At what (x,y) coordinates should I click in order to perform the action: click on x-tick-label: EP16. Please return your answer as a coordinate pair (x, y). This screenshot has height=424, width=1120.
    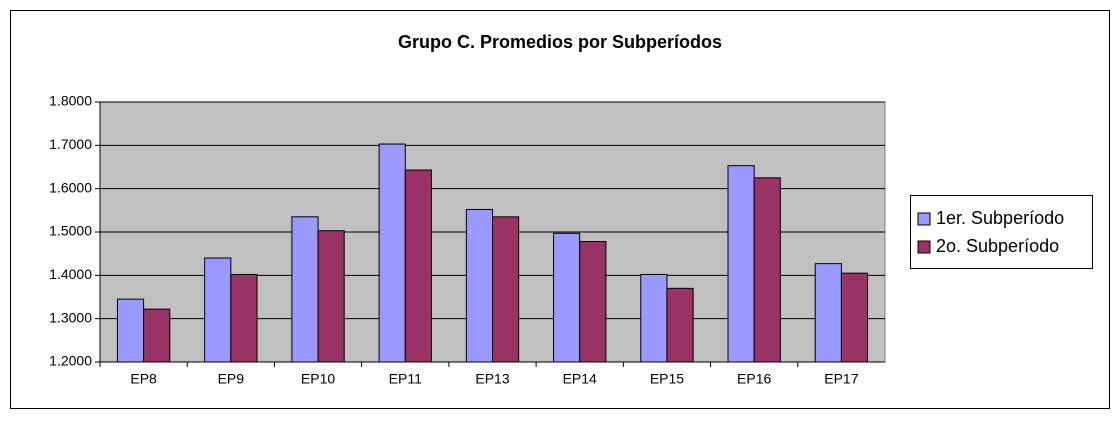
    Looking at the image, I should click on (754, 379).